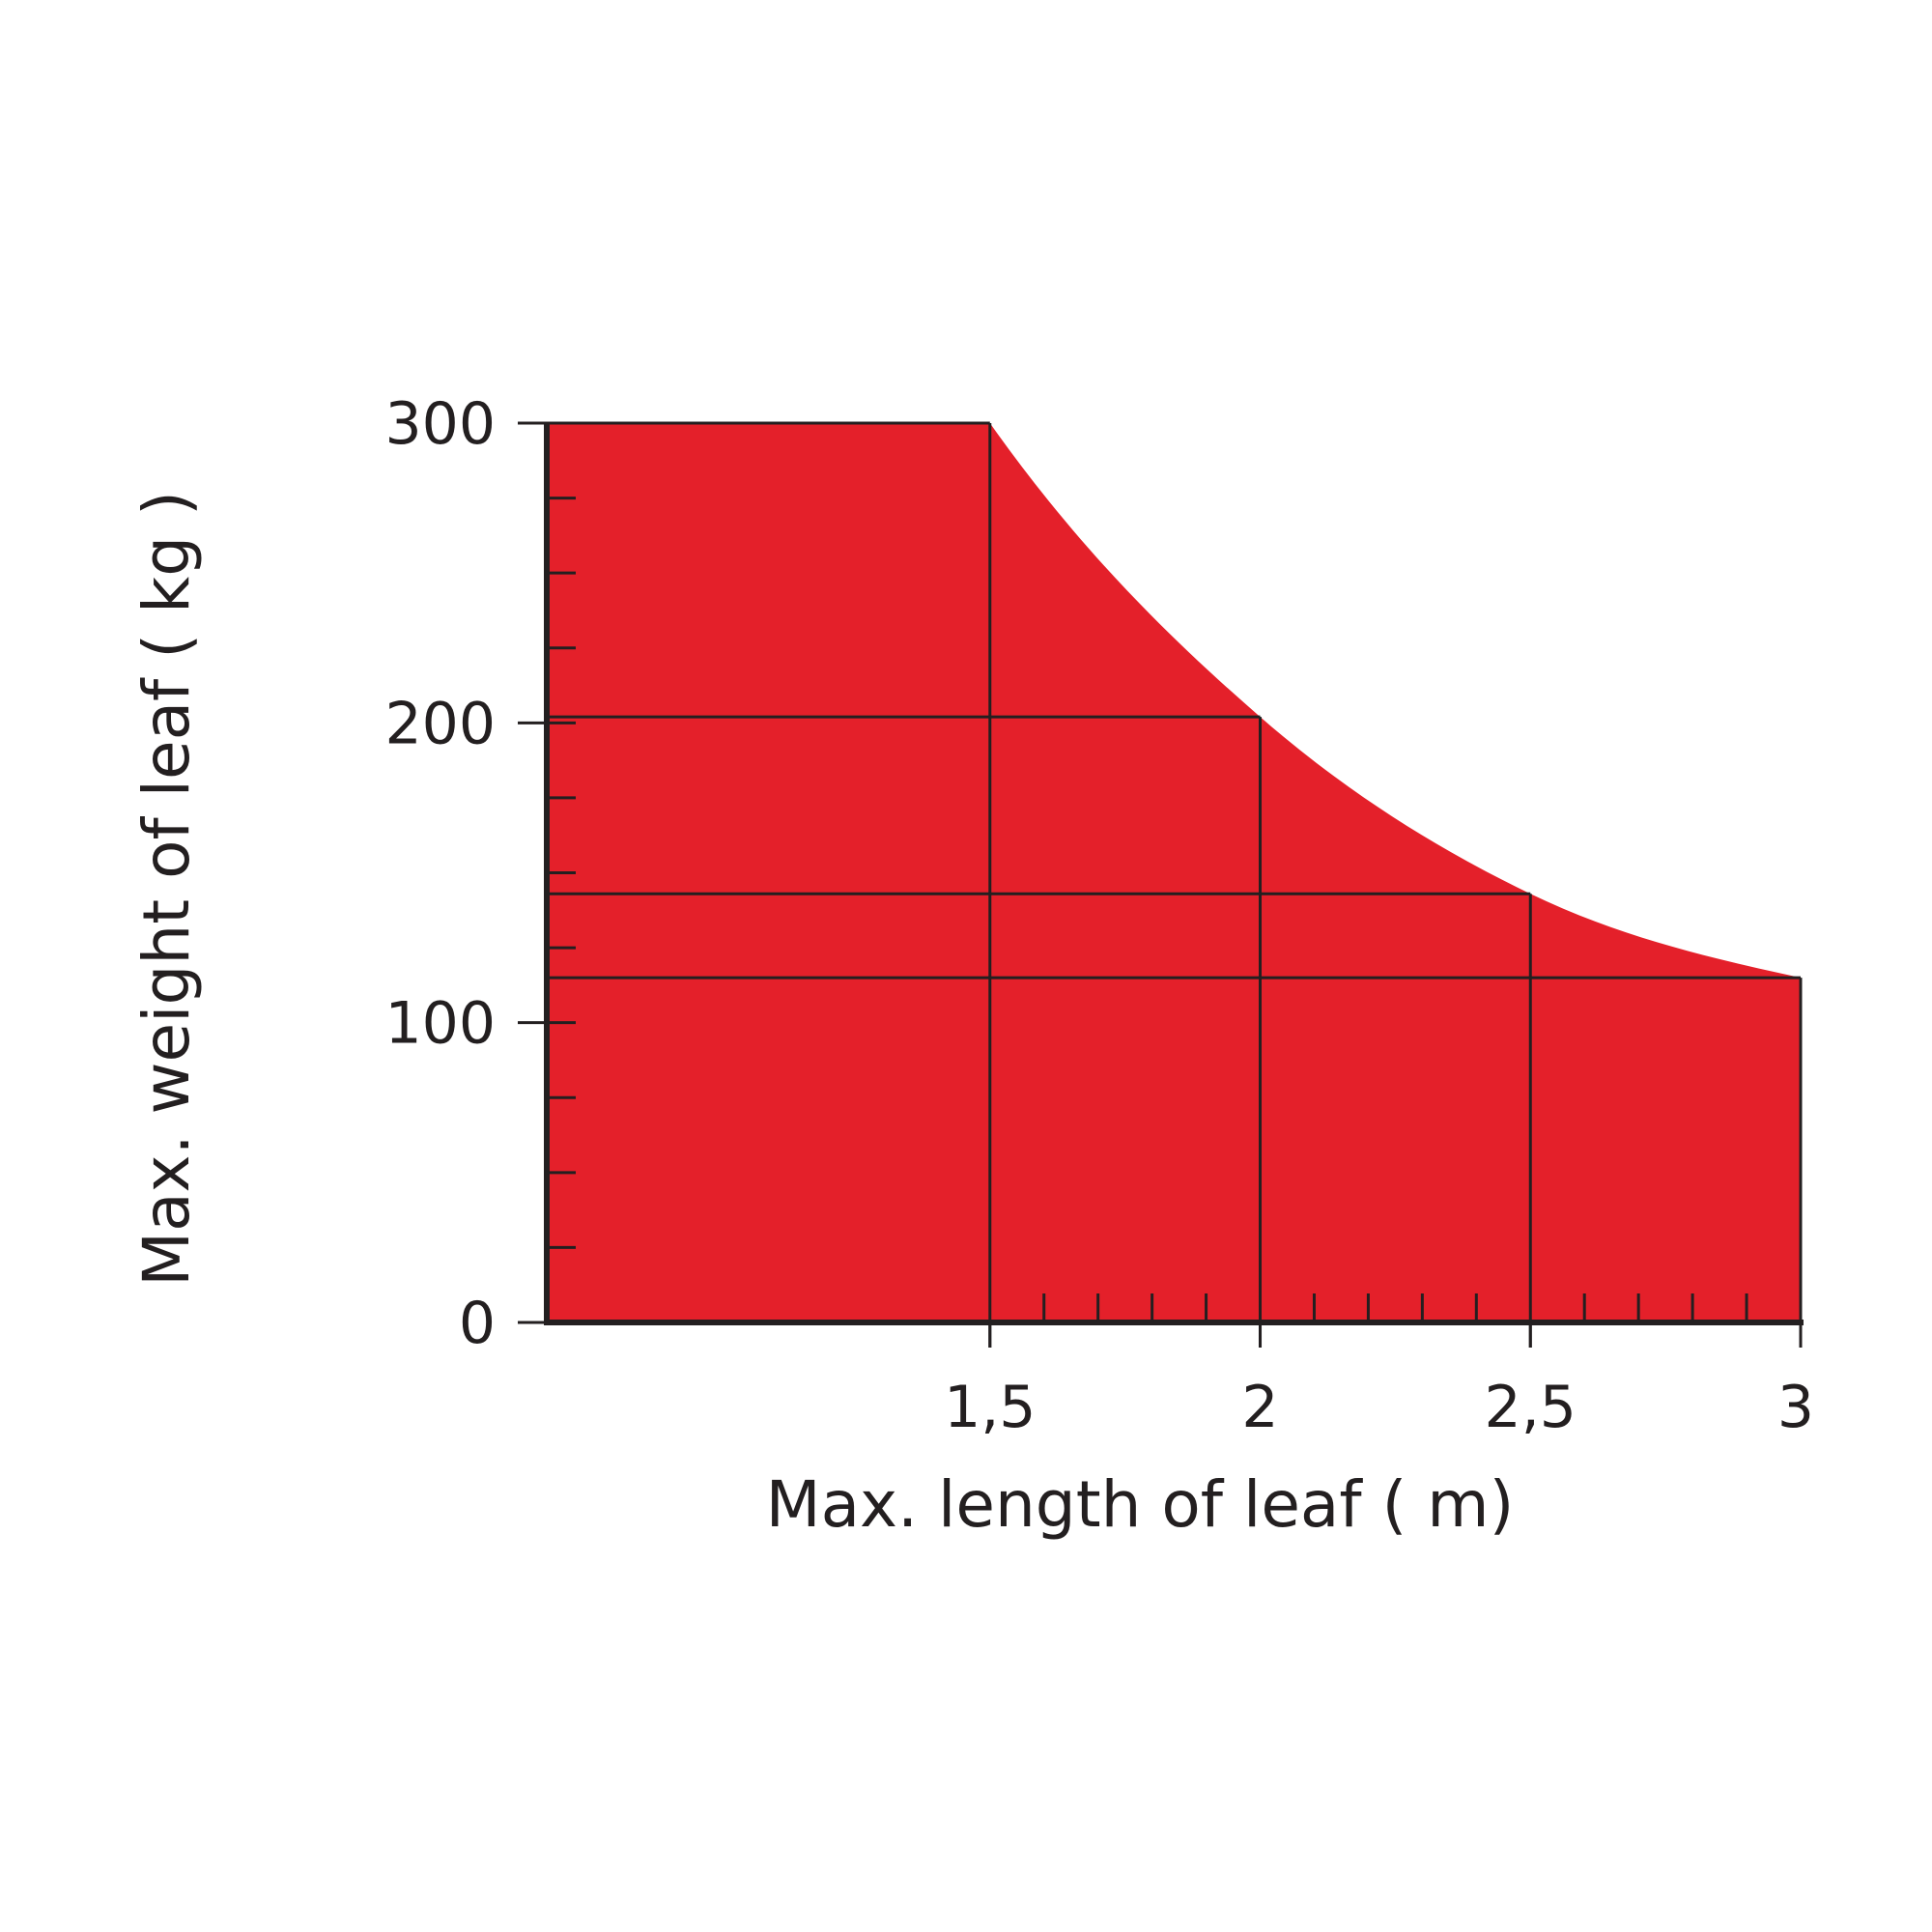 The image size is (1932, 1932). I want to click on x-tick-label: 2,5, so click(1531, 1407).